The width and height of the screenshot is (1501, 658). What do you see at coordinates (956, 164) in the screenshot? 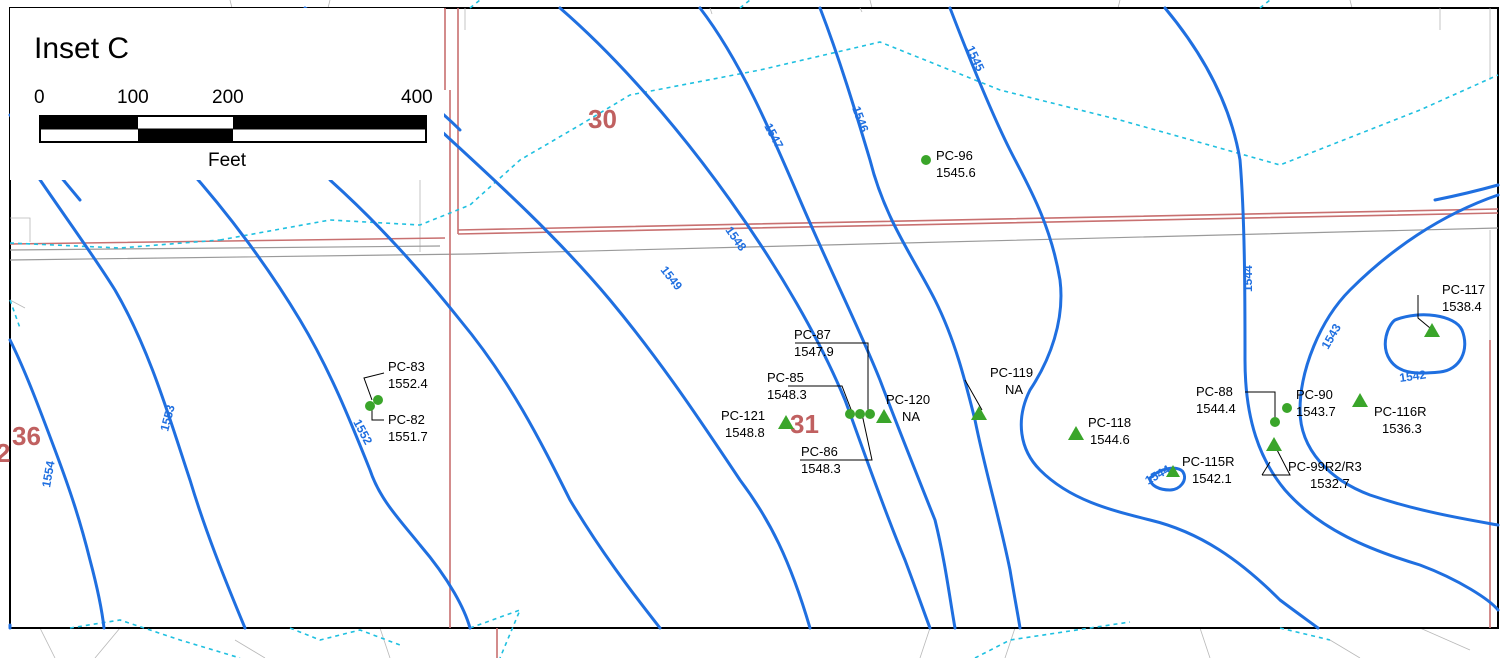
I see `well-label-pc-96: PC-96 1545.6` at bounding box center [956, 164].